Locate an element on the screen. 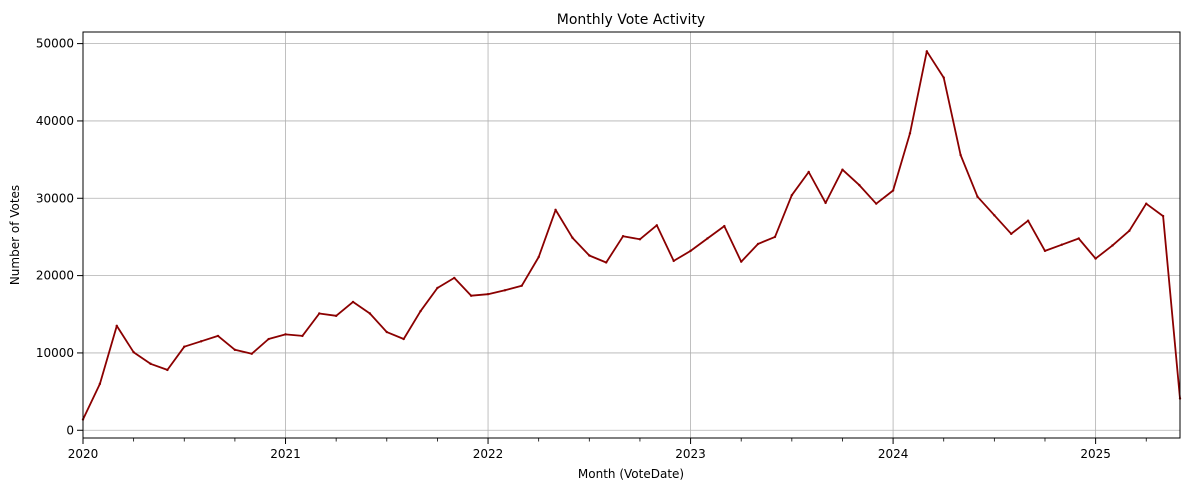  x-tick-label: 2022 is located at coordinates (488, 454).